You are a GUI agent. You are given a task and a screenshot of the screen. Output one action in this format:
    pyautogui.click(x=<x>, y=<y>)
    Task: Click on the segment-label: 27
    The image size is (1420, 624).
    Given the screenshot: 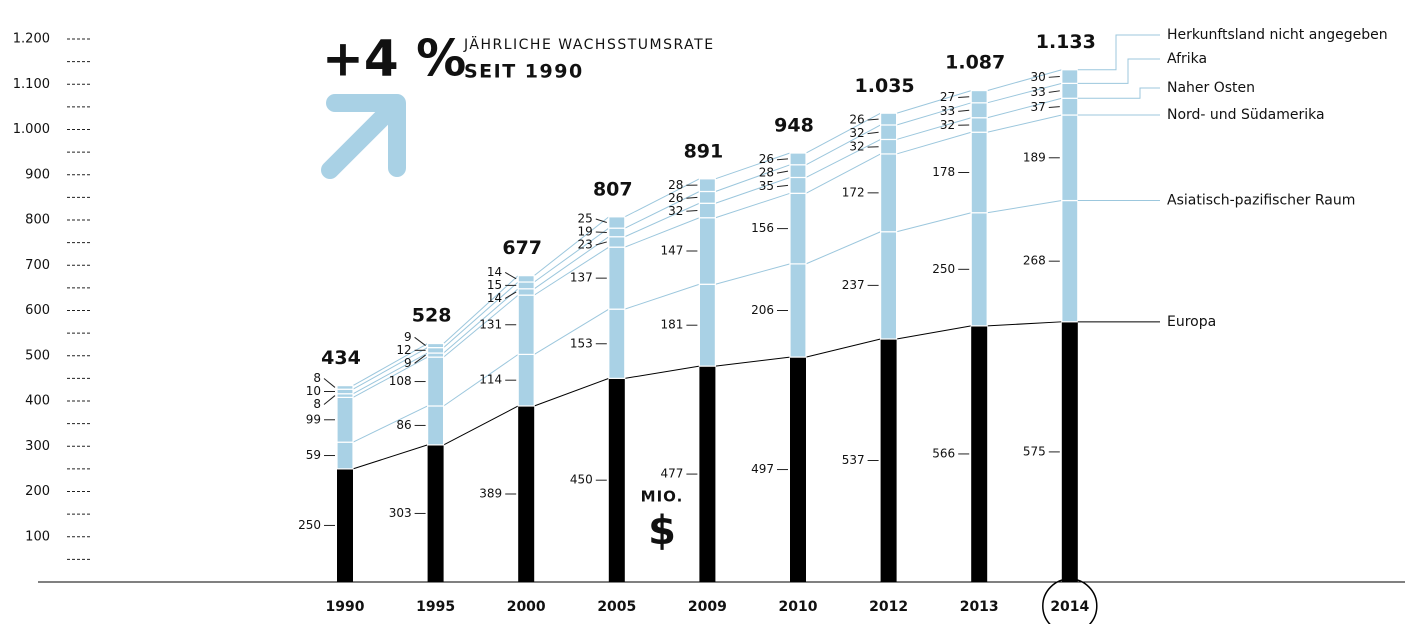 What is the action you would take?
    pyautogui.click(x=947, y=97)
    